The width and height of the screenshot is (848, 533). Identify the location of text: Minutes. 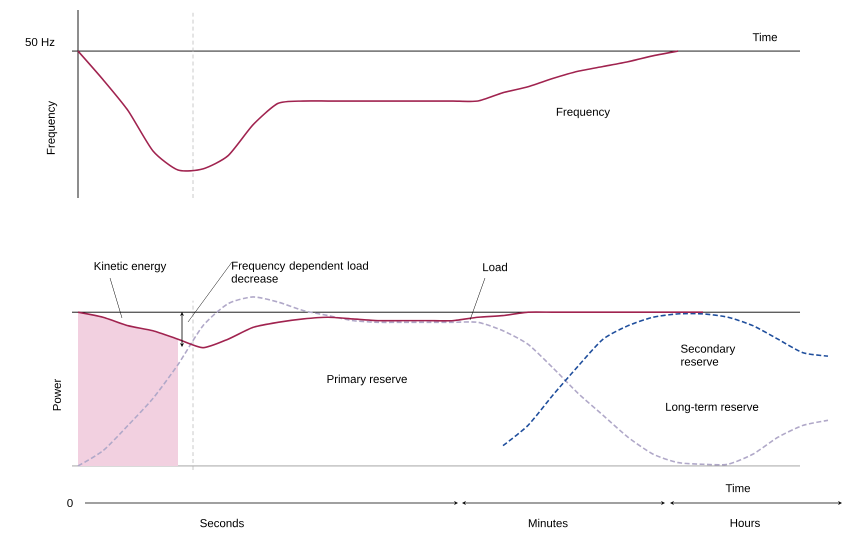
(548, 523).